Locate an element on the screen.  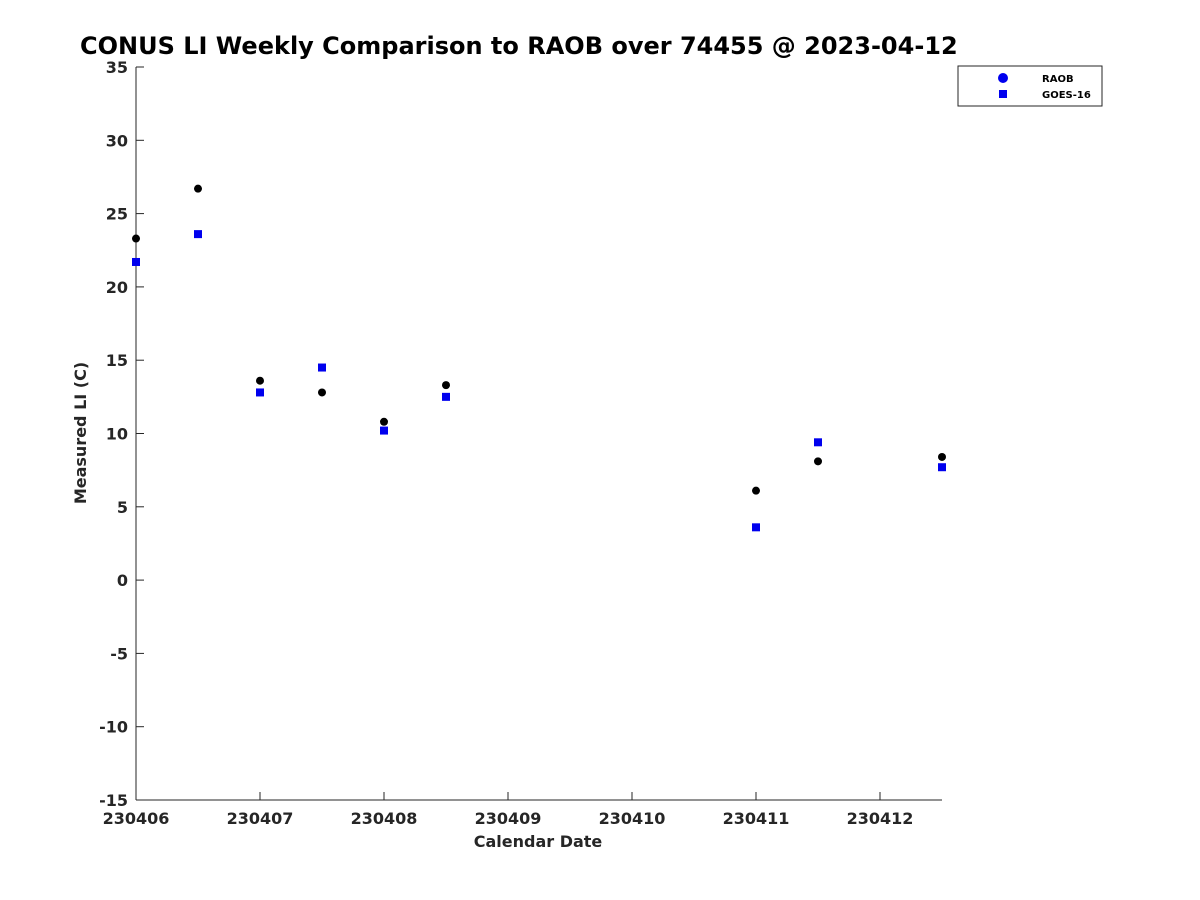
y-tick-label: -5 is located at coordinates (119, 653).